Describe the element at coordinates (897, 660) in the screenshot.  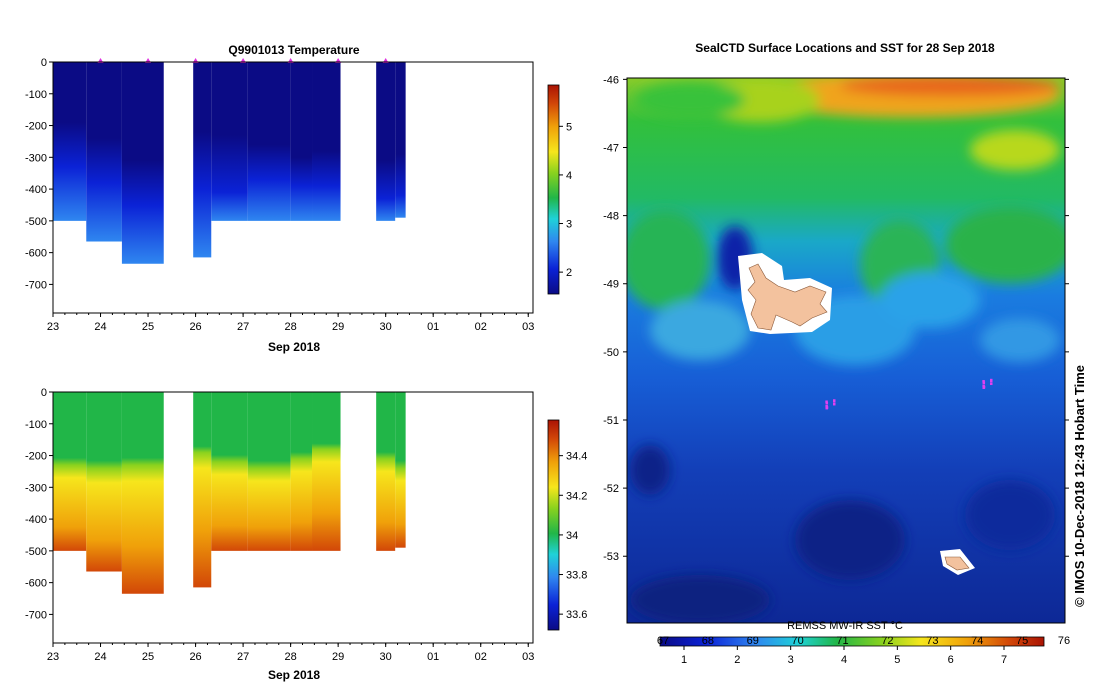
I see `sst-tick-label: 5` at that location.